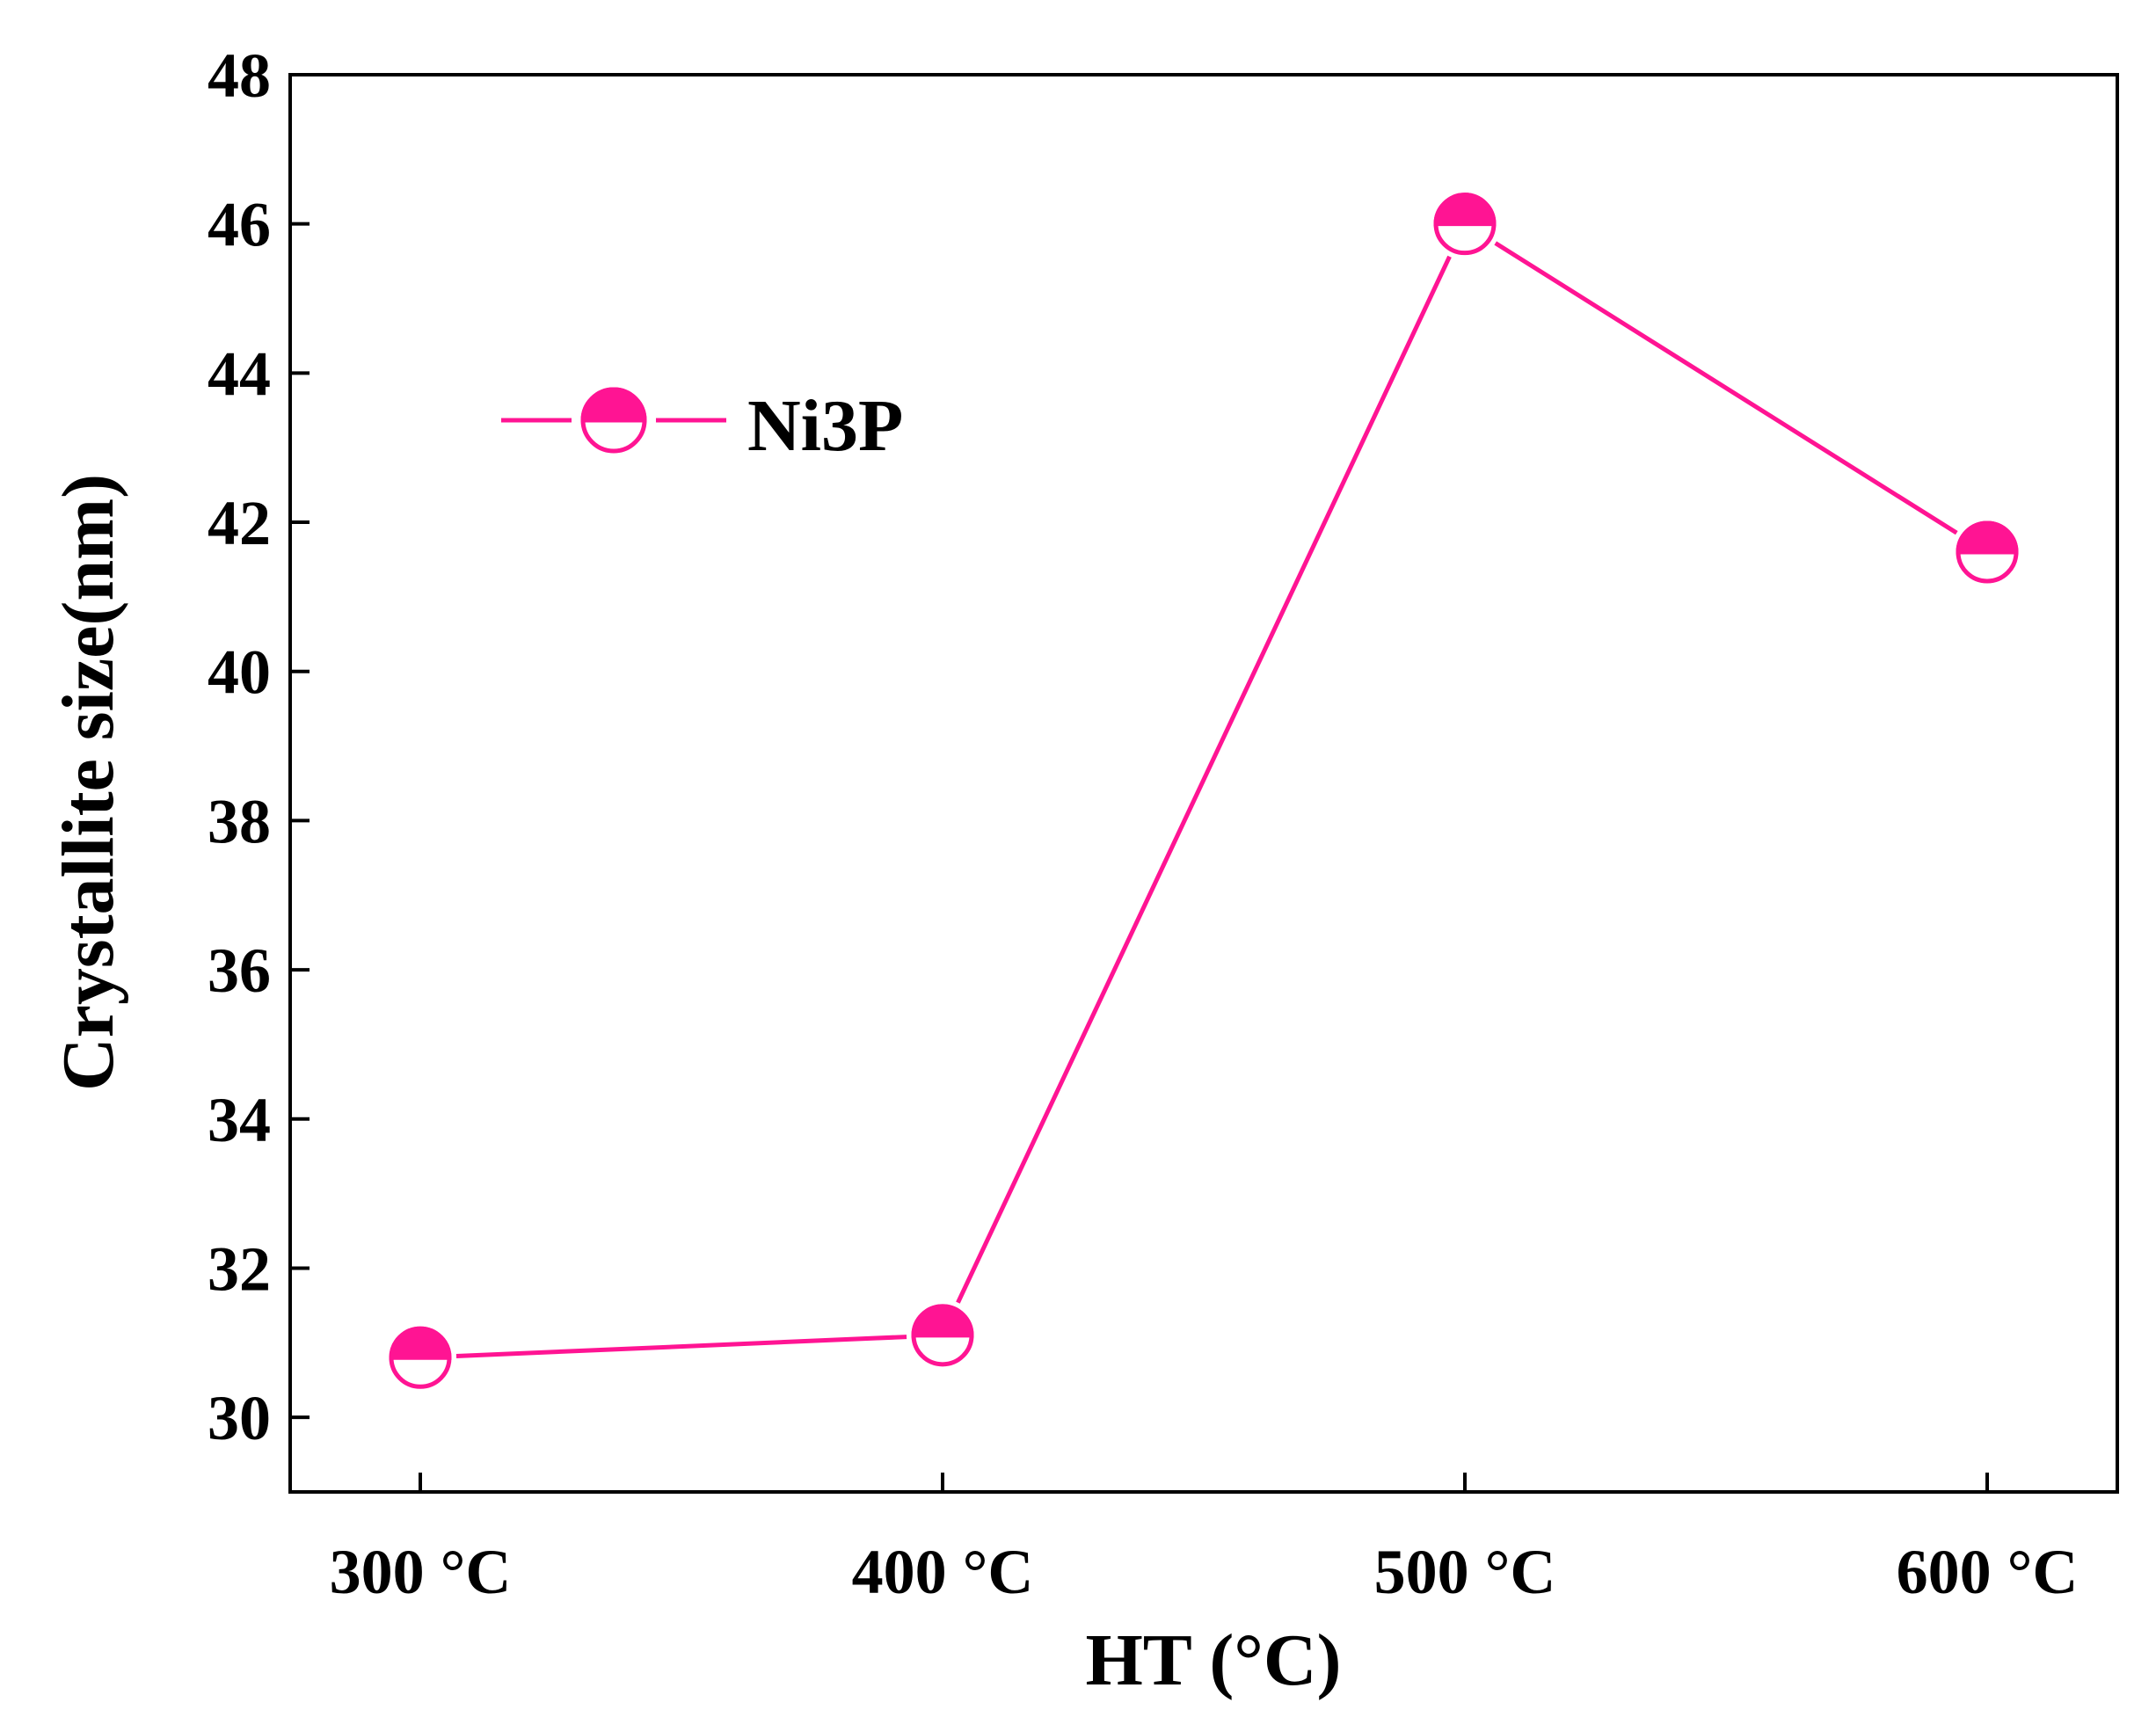 The image size is (2156, 1717). Describe the element at coordinates (239, 970) in the screenshot. I see `y-tick-label: 36` at that location.